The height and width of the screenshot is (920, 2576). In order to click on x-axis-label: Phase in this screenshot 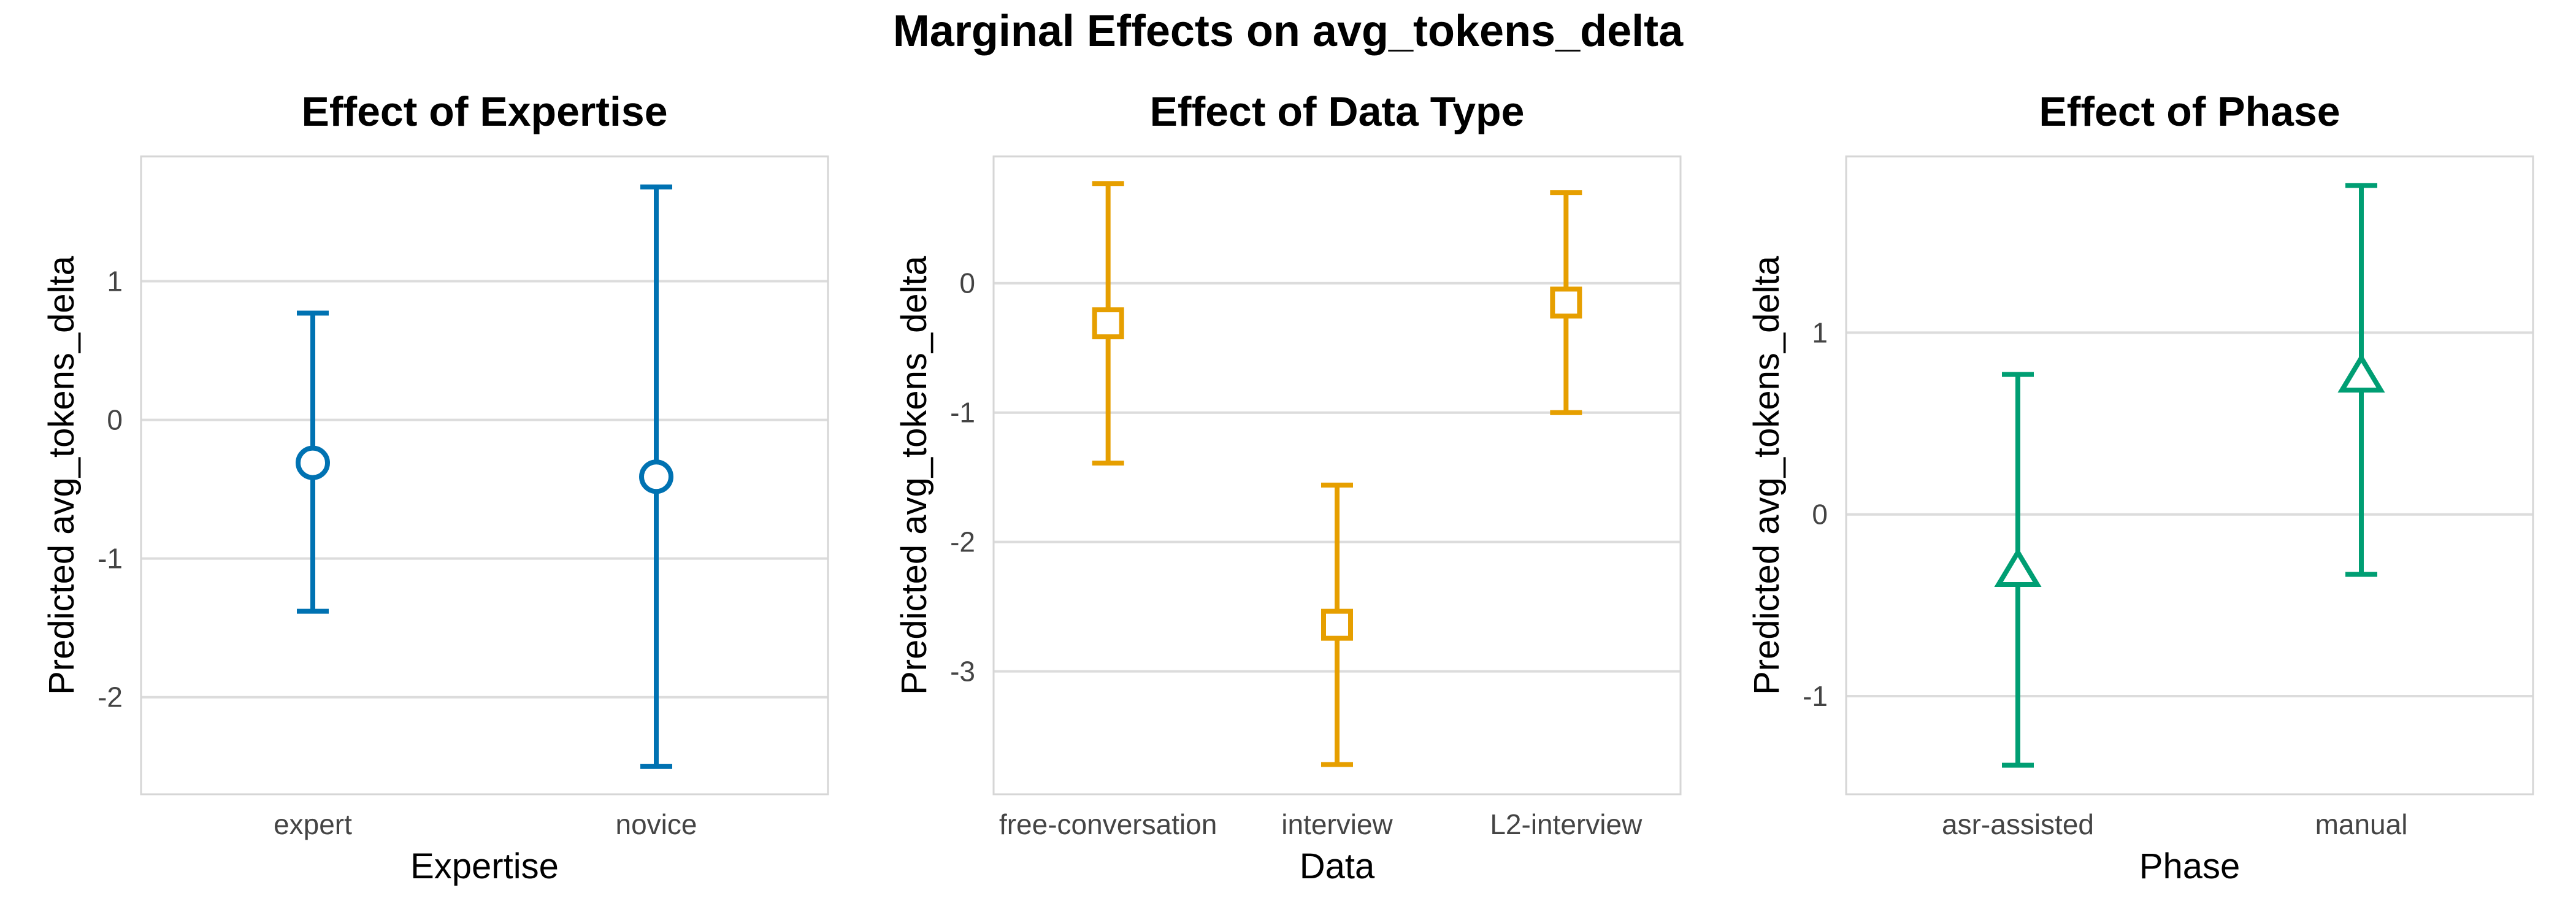, I will do `click(2189, 866)`.